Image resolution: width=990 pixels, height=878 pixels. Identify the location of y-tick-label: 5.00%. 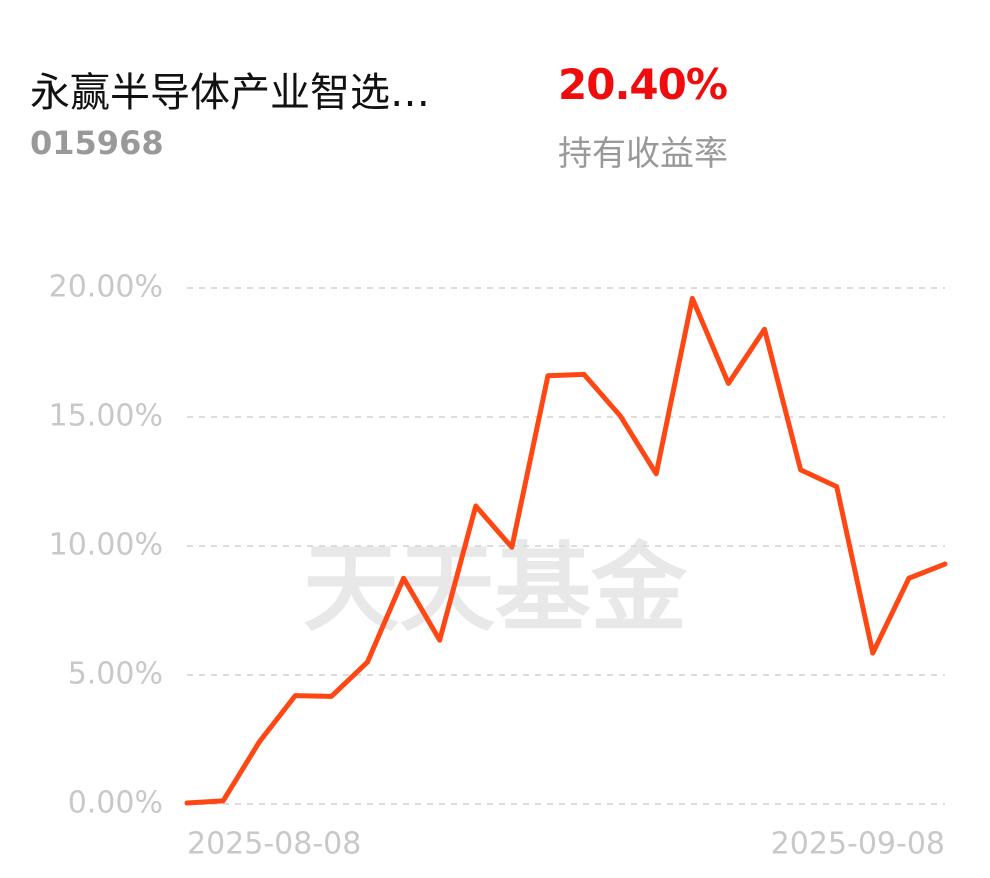
(115, 674).